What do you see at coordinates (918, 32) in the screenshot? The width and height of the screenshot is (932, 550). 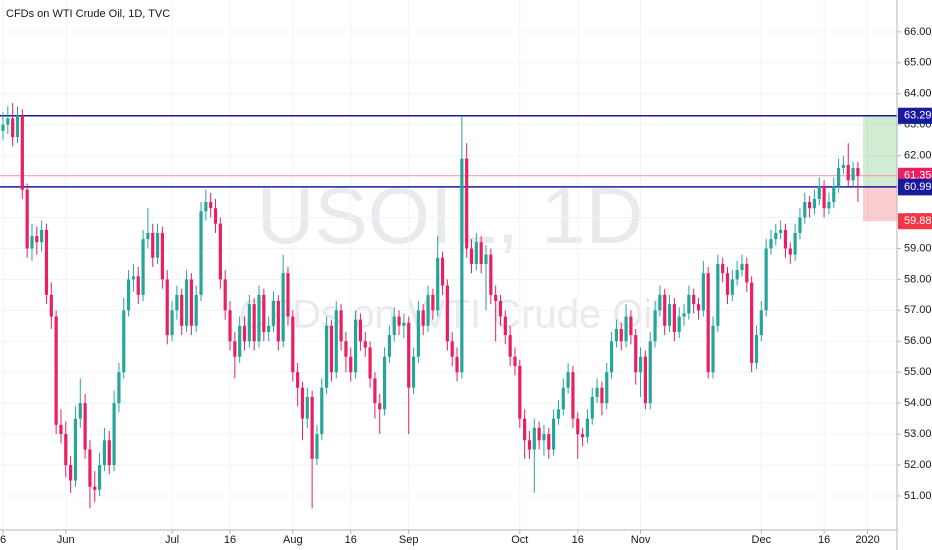 I see `y-tick-label: 66.00` at bounding box center [918, 32].